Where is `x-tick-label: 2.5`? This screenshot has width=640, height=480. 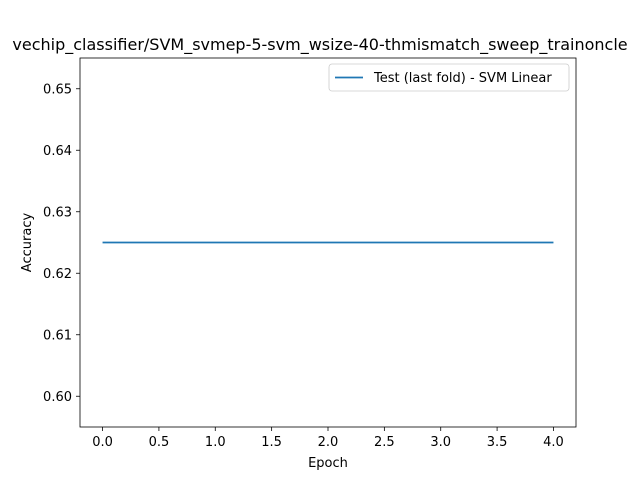
x-tick-label: 2.5 is located at coordinates (384, 442).